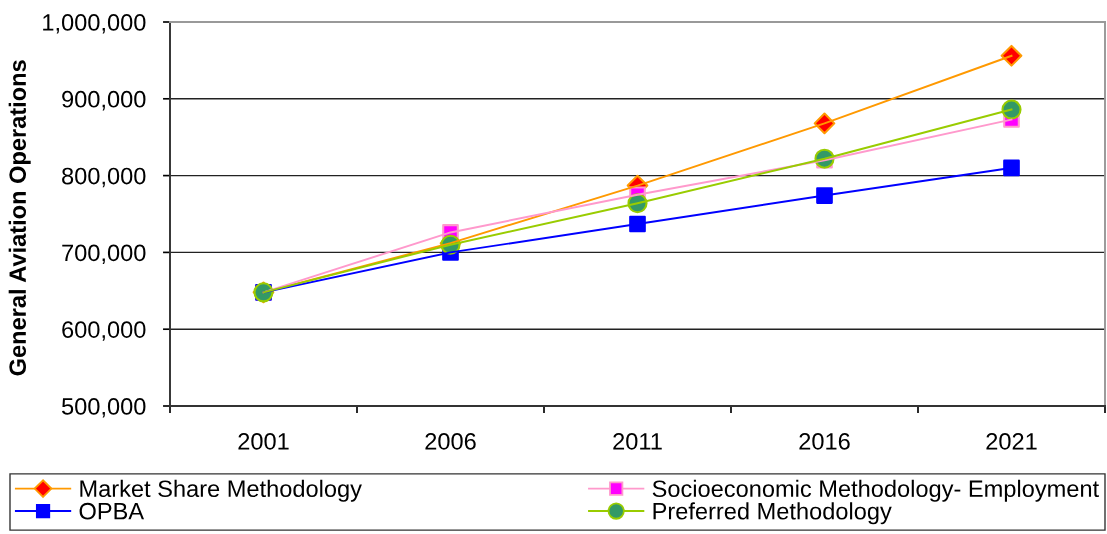 Image resolution: width=1107 pixels, height=534 pixels. I want to click on x-tick-label: 2006, so click(450, 441).